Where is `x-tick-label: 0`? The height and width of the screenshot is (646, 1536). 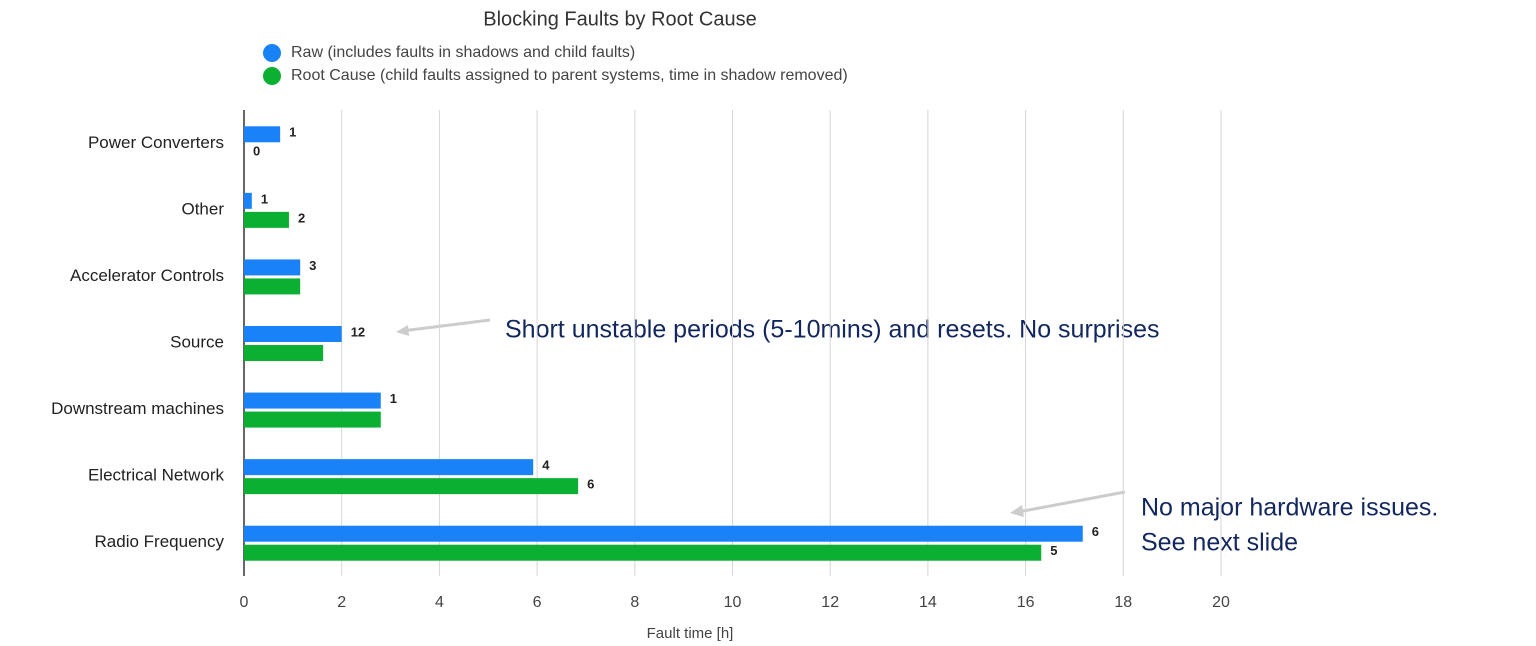 x-tick-label: 0 is located at coordinates (244, 602).